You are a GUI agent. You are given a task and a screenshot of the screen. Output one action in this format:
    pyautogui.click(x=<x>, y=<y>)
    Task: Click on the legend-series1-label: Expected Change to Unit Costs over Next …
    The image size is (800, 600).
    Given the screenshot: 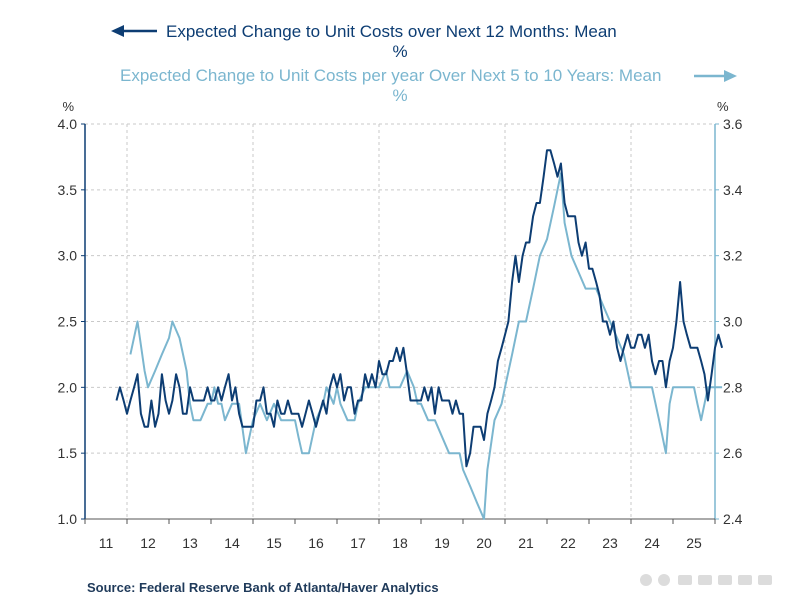 What is the action you would take?
    pyautogui.click(x=391, y=31)
    